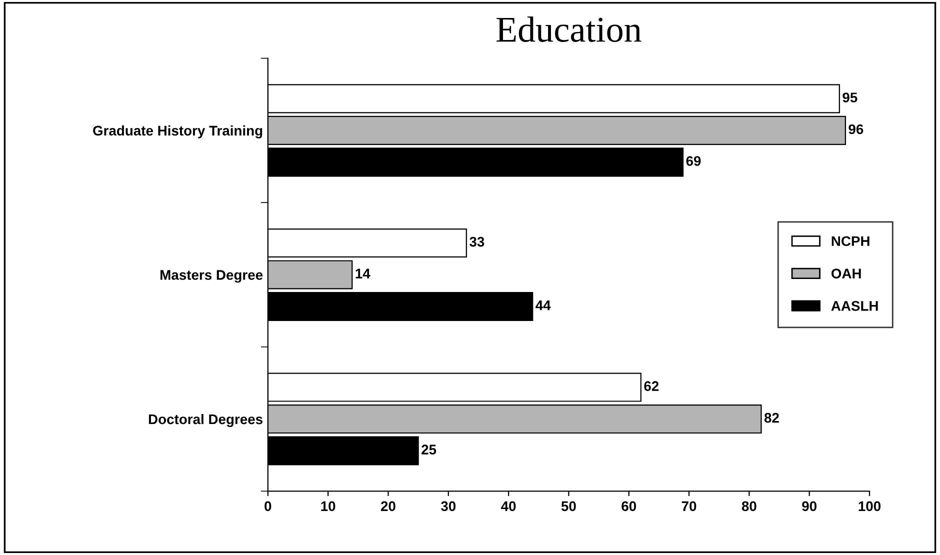 This screenshot has height=555, width=940. Describe the element at coordinates (205, 420) in the screenshot. I see `y-tick-label: Doctoral Degrees` at that location.